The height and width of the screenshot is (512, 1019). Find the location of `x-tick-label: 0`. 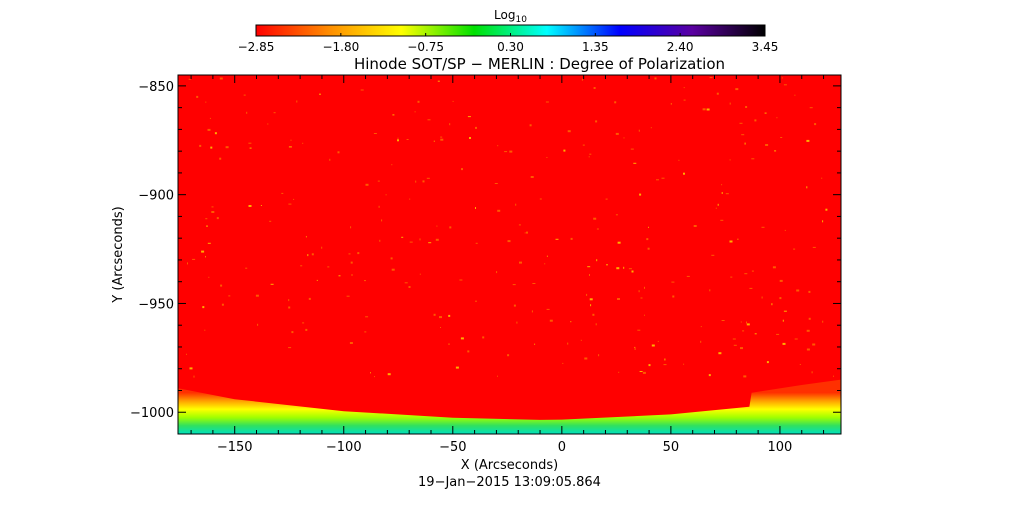

x-tick-label: 0 is located at coordinates (562, 447).